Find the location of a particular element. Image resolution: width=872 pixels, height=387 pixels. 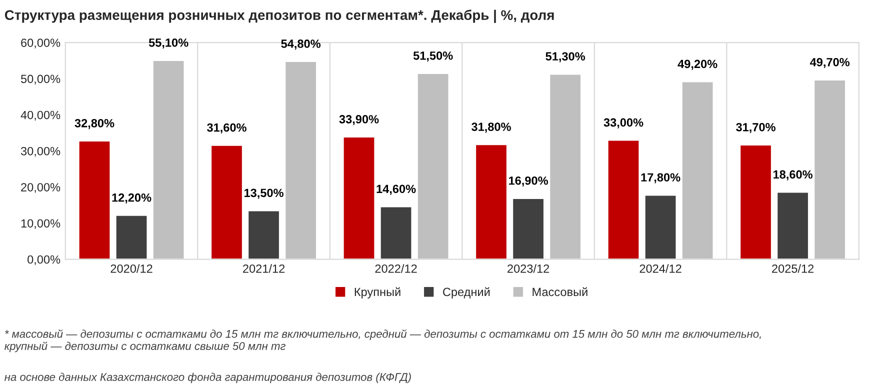

y-tick-label: 0,00% is located at coordinates (44, 260).